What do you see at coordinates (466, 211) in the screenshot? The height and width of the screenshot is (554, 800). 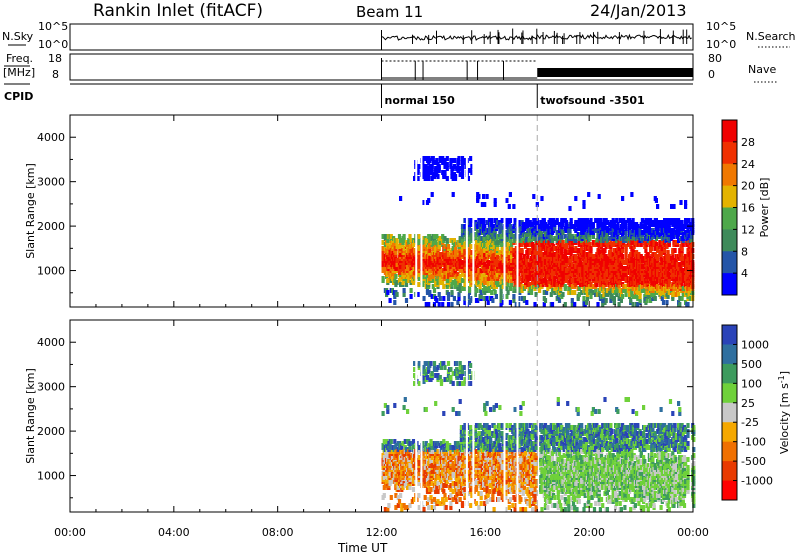 I see `data-gap` at bounding box center [466, 211].